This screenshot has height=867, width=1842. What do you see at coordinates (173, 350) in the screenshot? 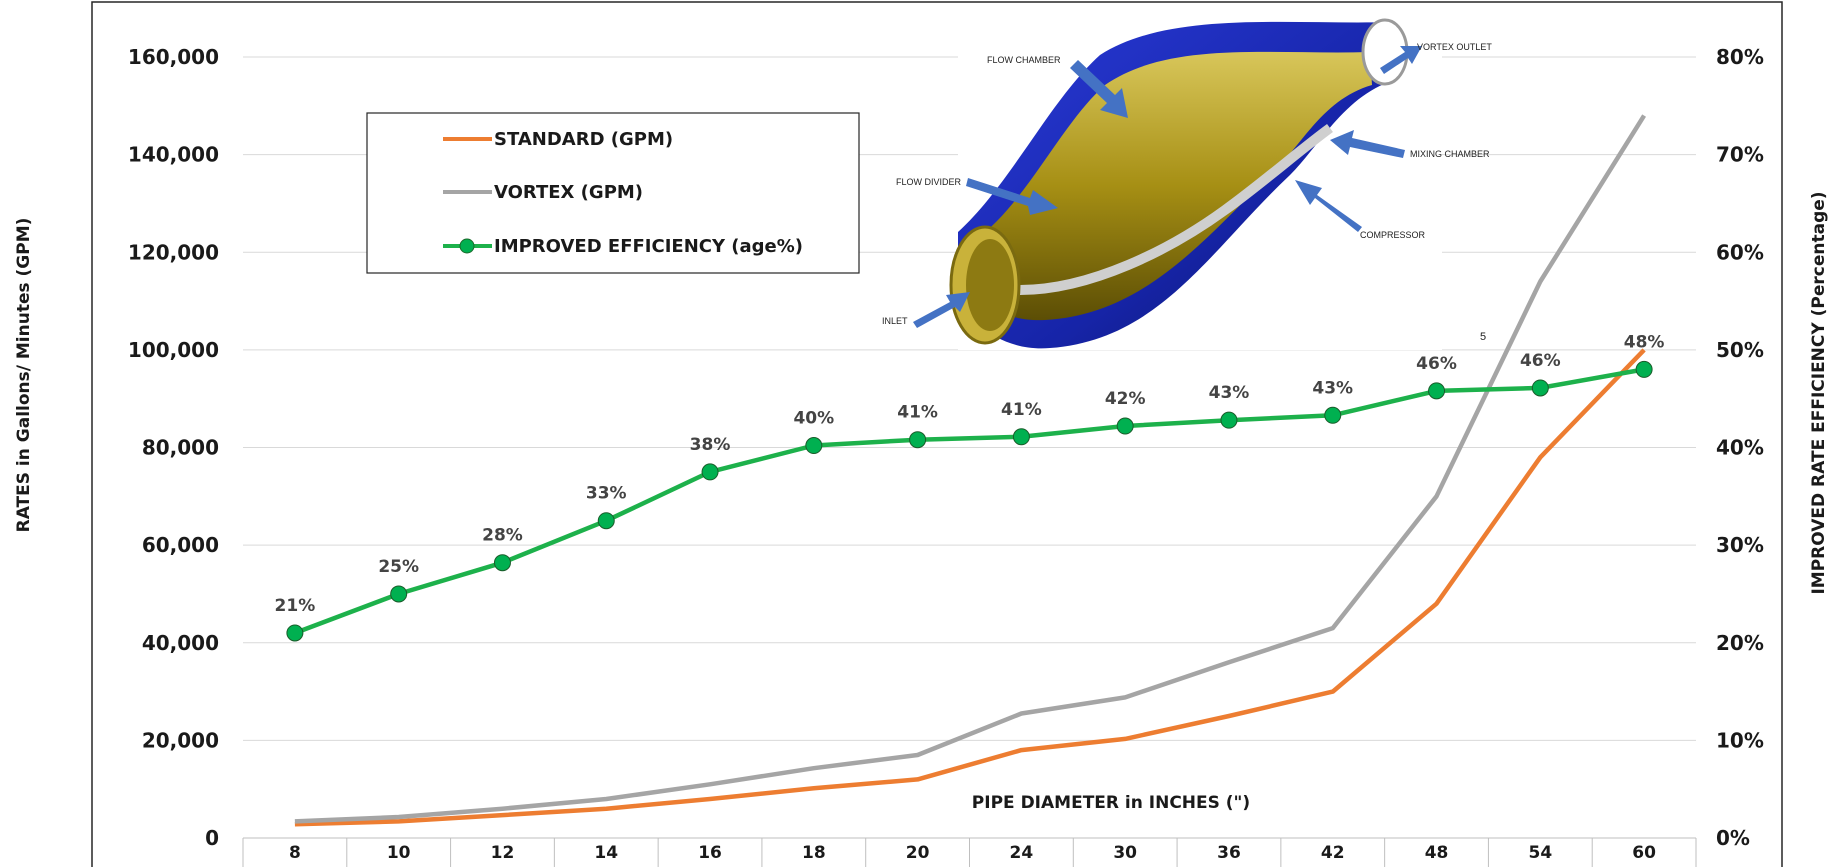
I see `y-tick-label: 100,000` at bounding box center [173, 350].